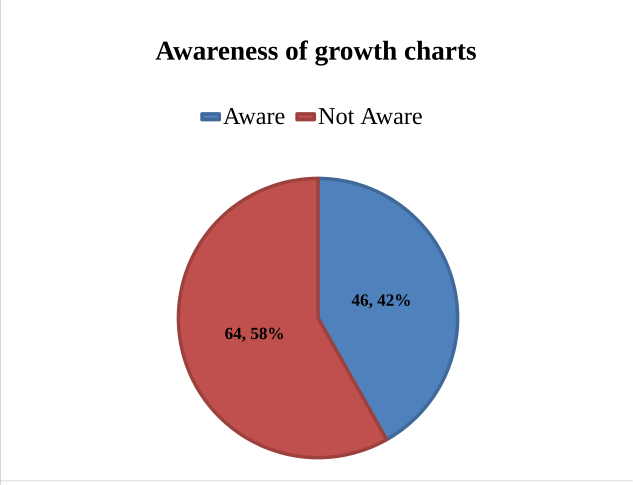 The image size is (633, 485). I want to click on data-label: 46, 42%, so click(381, 301).